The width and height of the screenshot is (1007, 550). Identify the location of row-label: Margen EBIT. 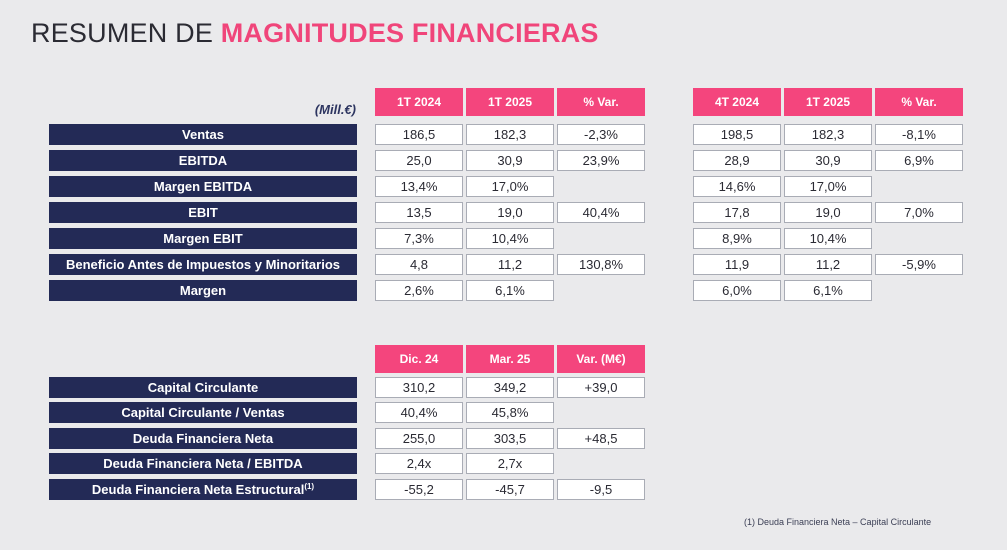
(203, 238).